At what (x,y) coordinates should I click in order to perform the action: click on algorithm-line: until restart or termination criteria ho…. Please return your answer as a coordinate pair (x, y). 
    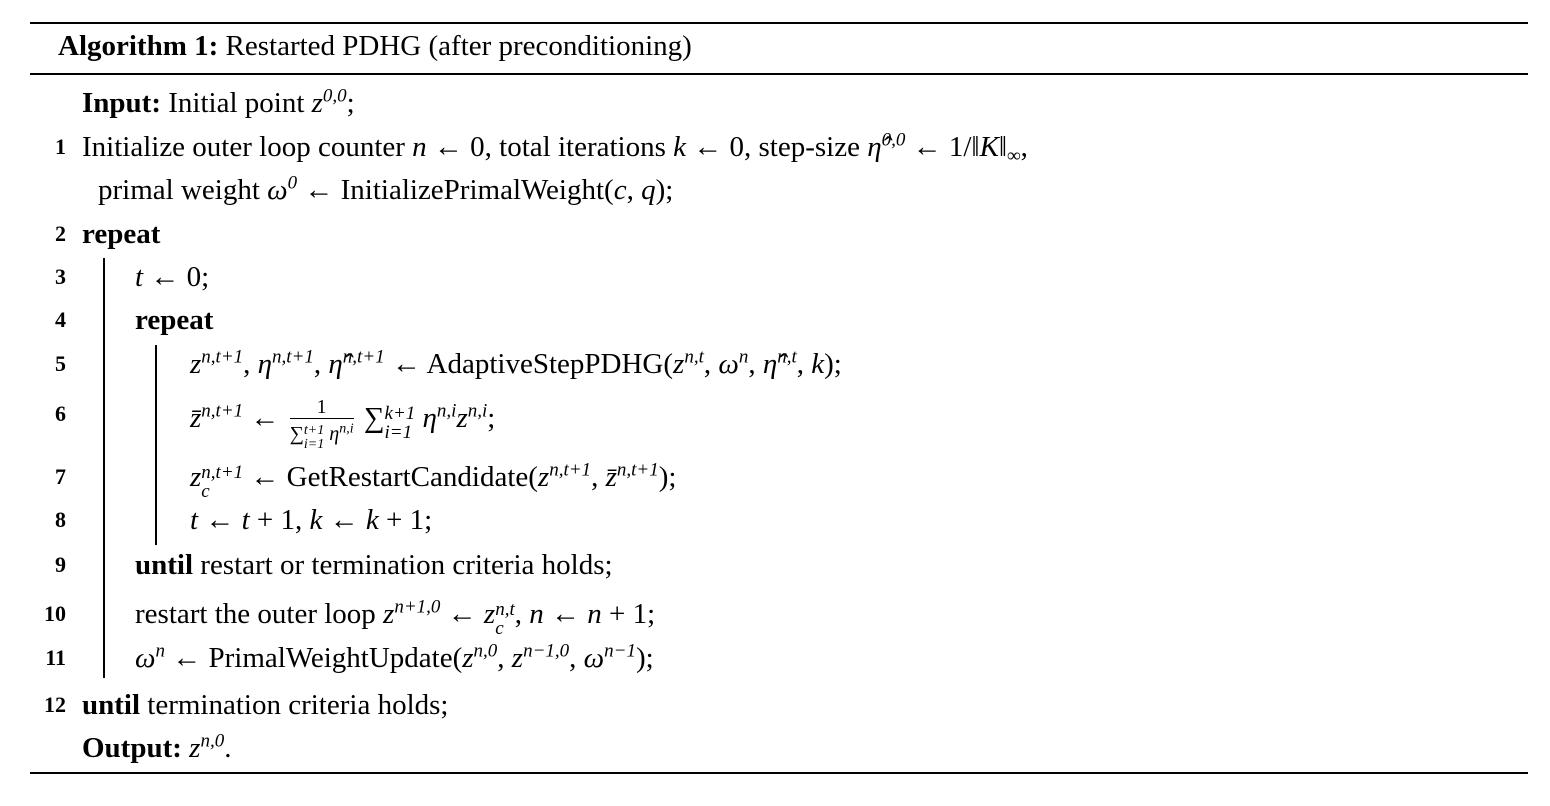
    Looking at the image, I should click on (374, 565).